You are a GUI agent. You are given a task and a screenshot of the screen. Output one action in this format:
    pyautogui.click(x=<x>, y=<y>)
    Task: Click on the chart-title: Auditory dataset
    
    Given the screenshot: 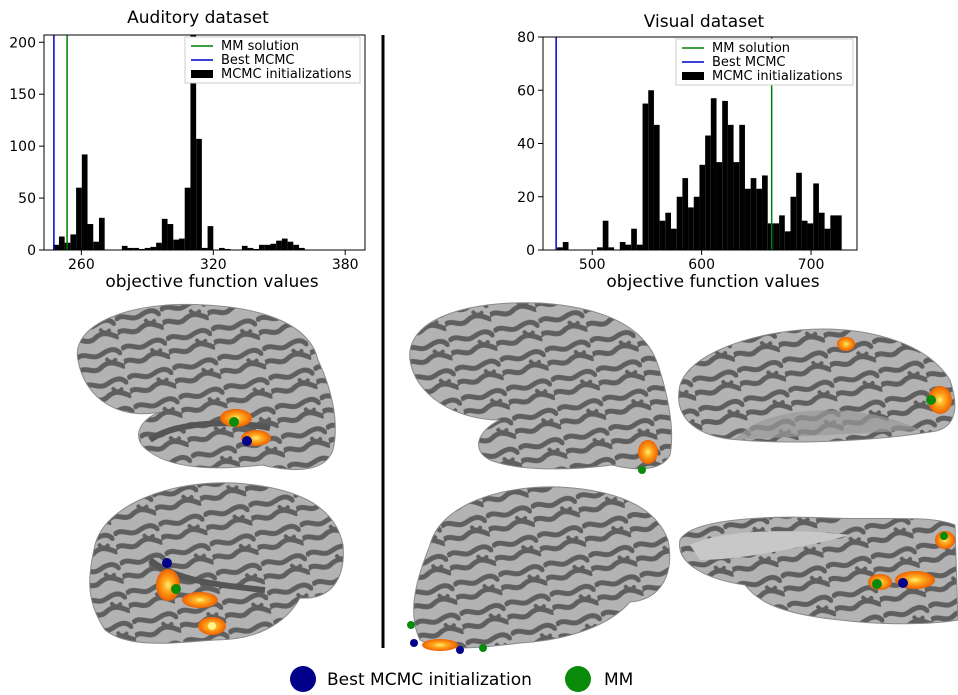 What is the action you would take?
    pyautogui.click(x=198, y=18)
    